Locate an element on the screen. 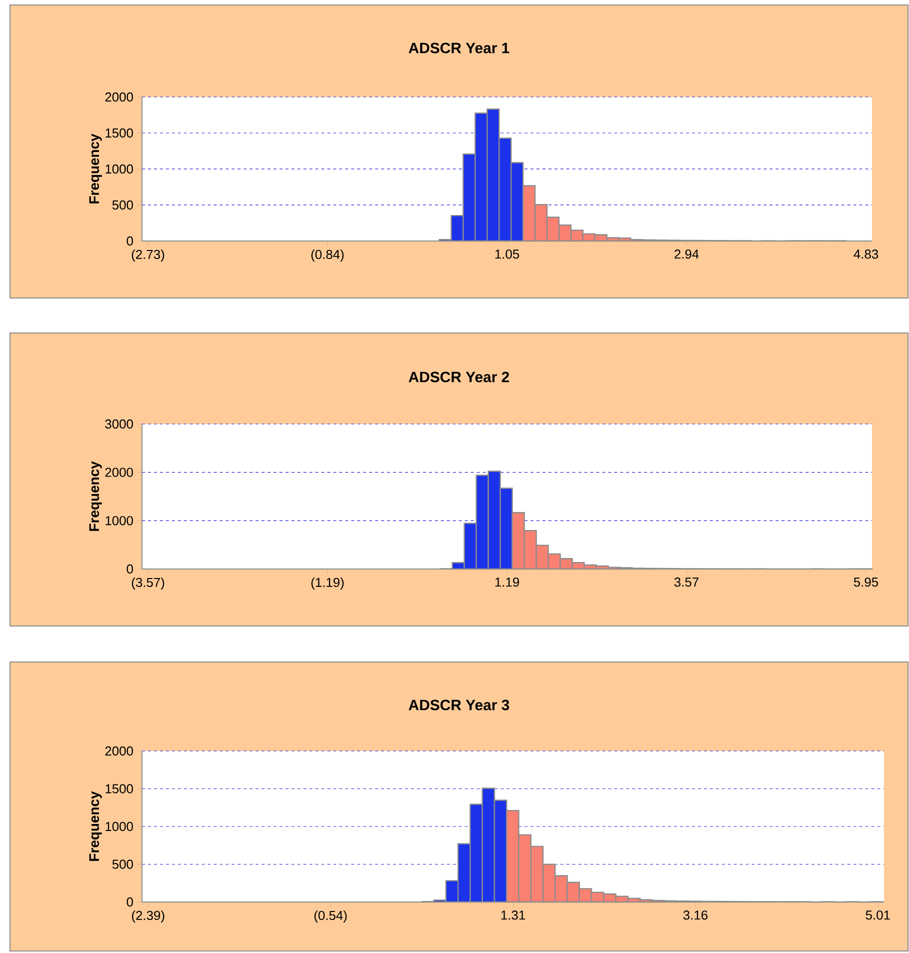  x-tick-label: 3.16 is located at coordinates (695, 915).